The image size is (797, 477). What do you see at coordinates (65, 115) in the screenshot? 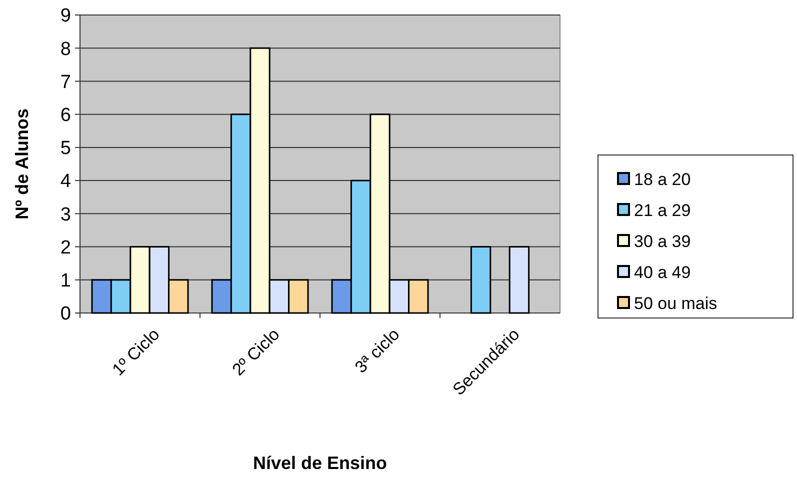
I see `y-tick-label: 6` at bounding box center [65, 115].